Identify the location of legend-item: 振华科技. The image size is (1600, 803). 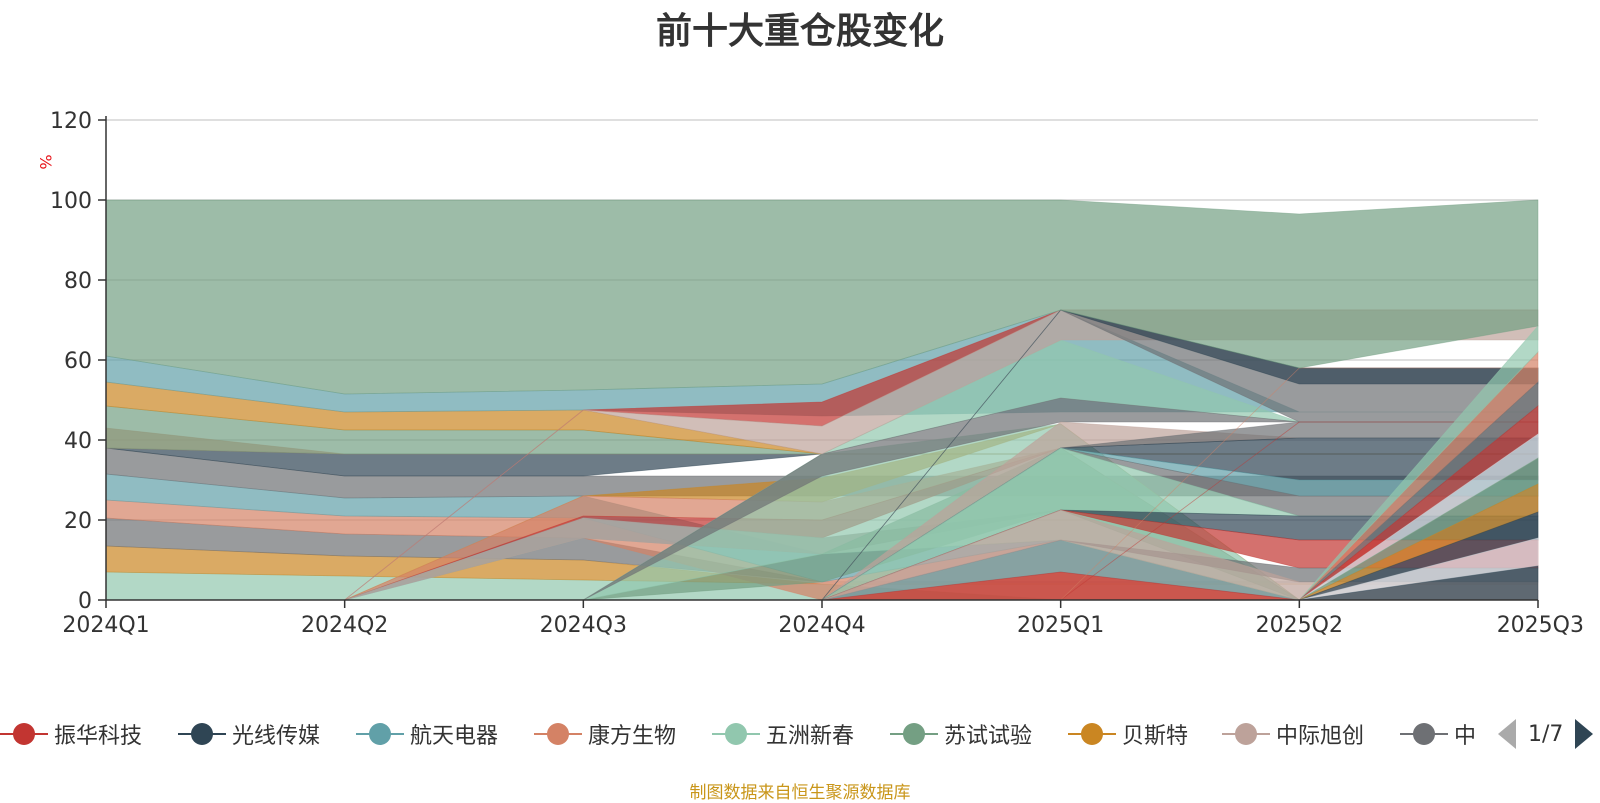
(71, 734).